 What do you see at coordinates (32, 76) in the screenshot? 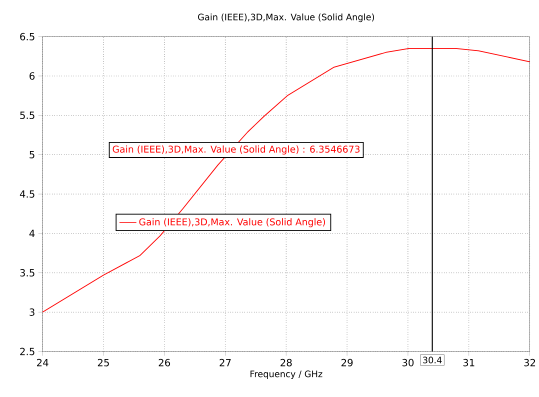
I see `y-tick-label: 6` at bounding box center [32, 76].